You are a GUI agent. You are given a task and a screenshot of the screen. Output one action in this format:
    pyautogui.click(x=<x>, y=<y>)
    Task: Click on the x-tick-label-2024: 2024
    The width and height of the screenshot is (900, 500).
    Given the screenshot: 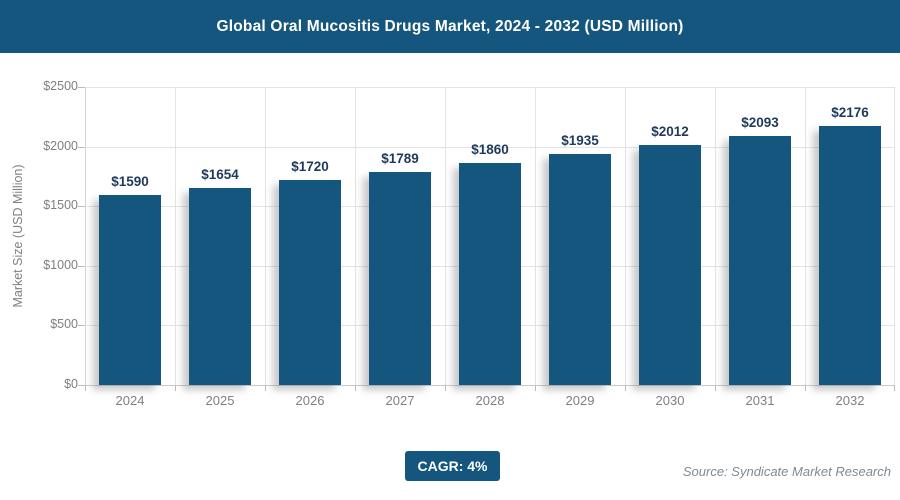 What is the action you would take?
    pyautogui.click(x=130, y=400)
    